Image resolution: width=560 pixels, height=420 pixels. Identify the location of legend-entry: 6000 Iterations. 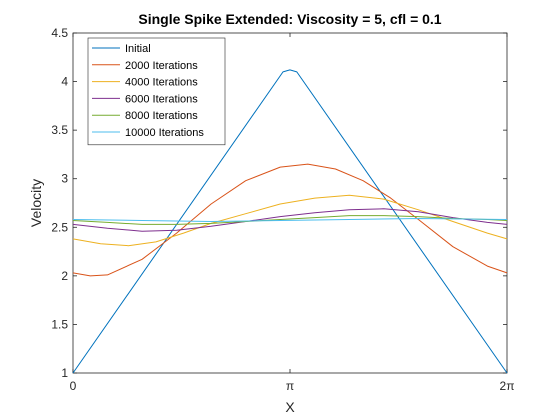
(161, 99).